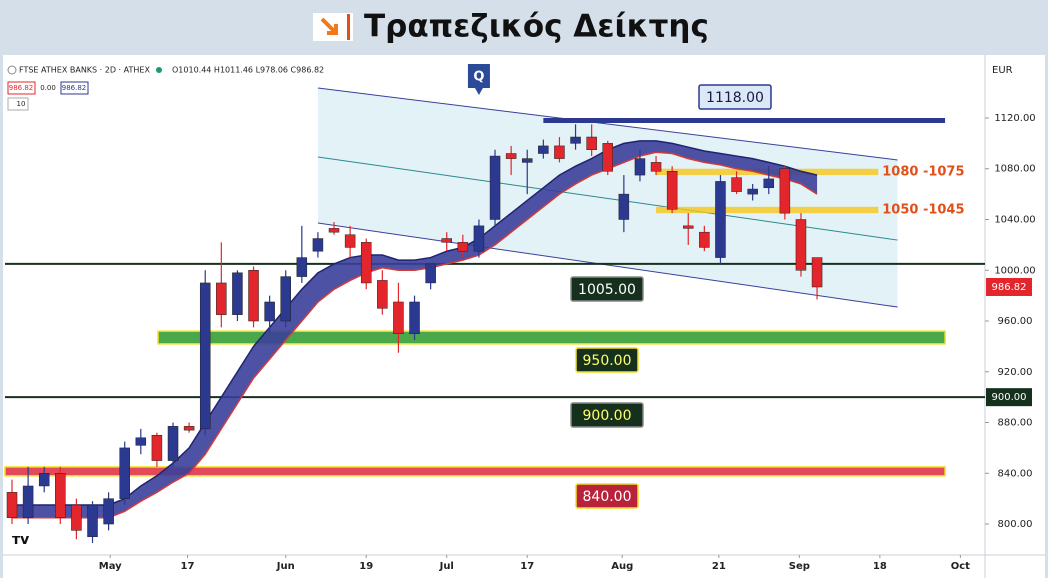  I want to click on marker-pin, so click(478, 79).